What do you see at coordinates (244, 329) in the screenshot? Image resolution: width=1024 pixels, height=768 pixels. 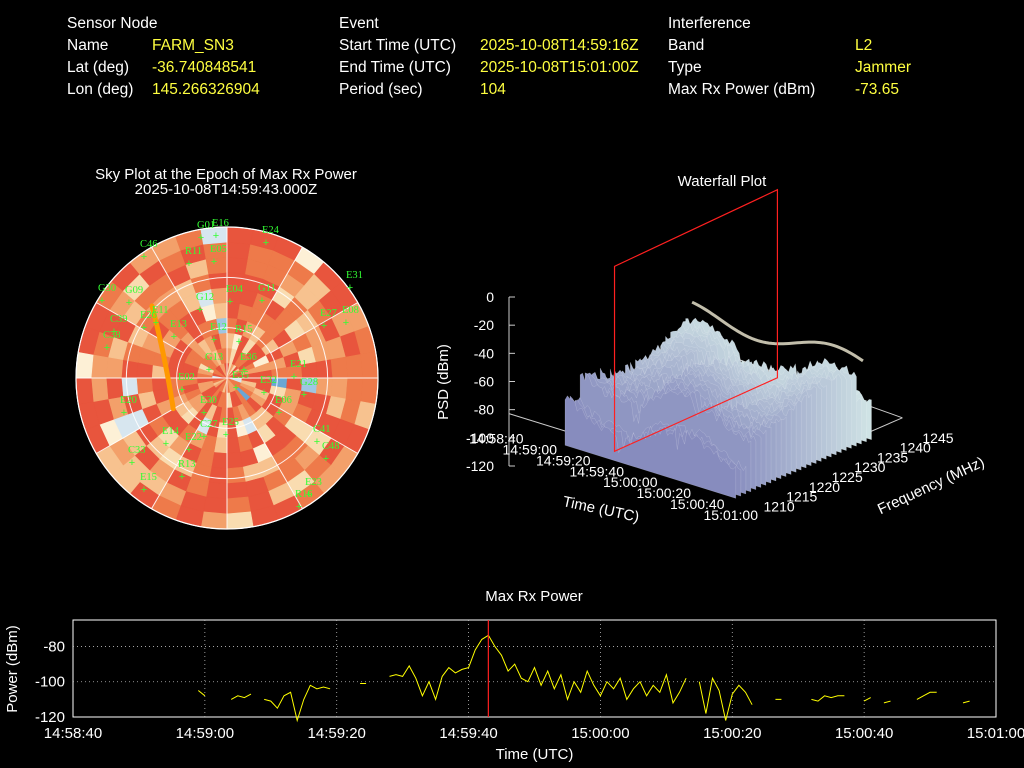 I see `satellite-label: R15` at bounding box center [244, 329].